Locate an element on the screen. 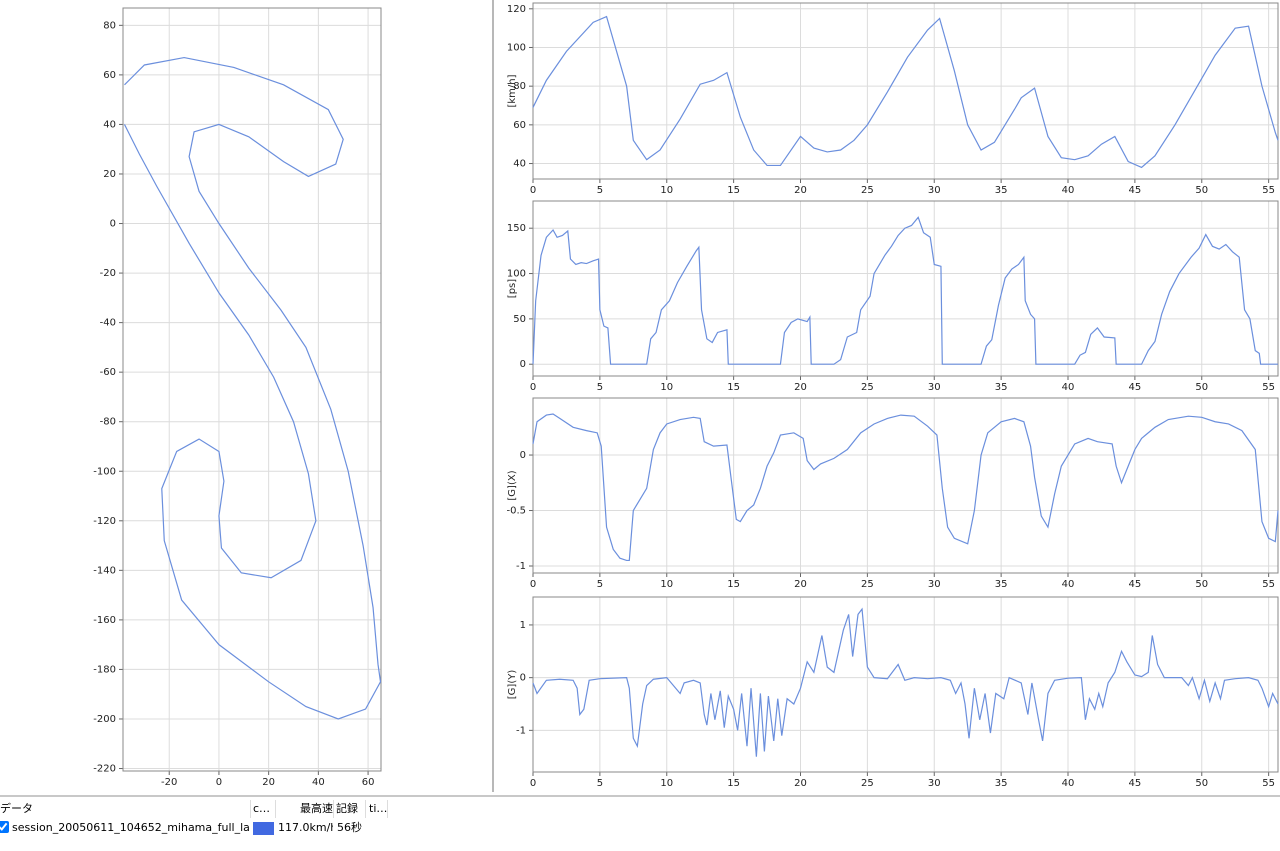 Image resolution: width=1280 pixels, height=851 pixels. y-tick-label: -40 is located at coordinates (108, 323).